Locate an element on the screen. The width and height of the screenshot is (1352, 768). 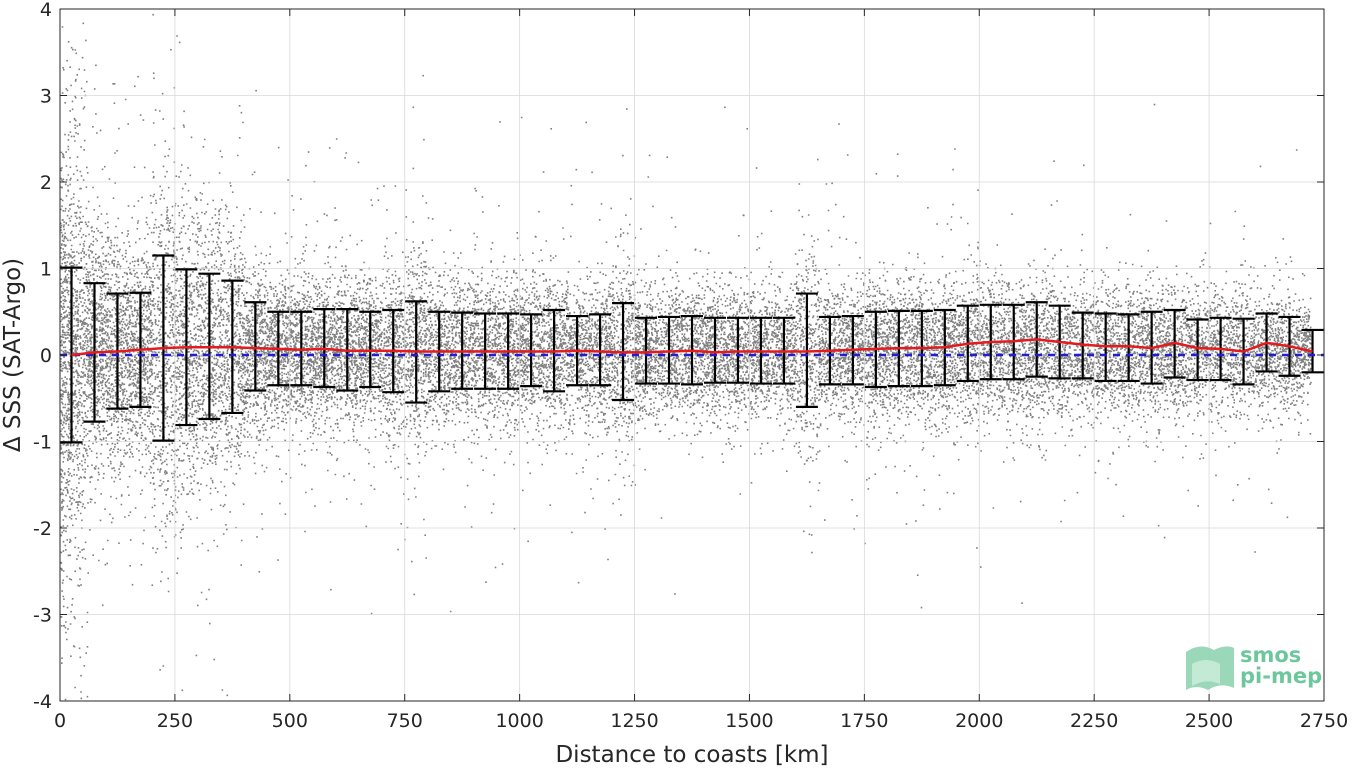
y-tick-label: 0 is located at coordinates (46, 356).